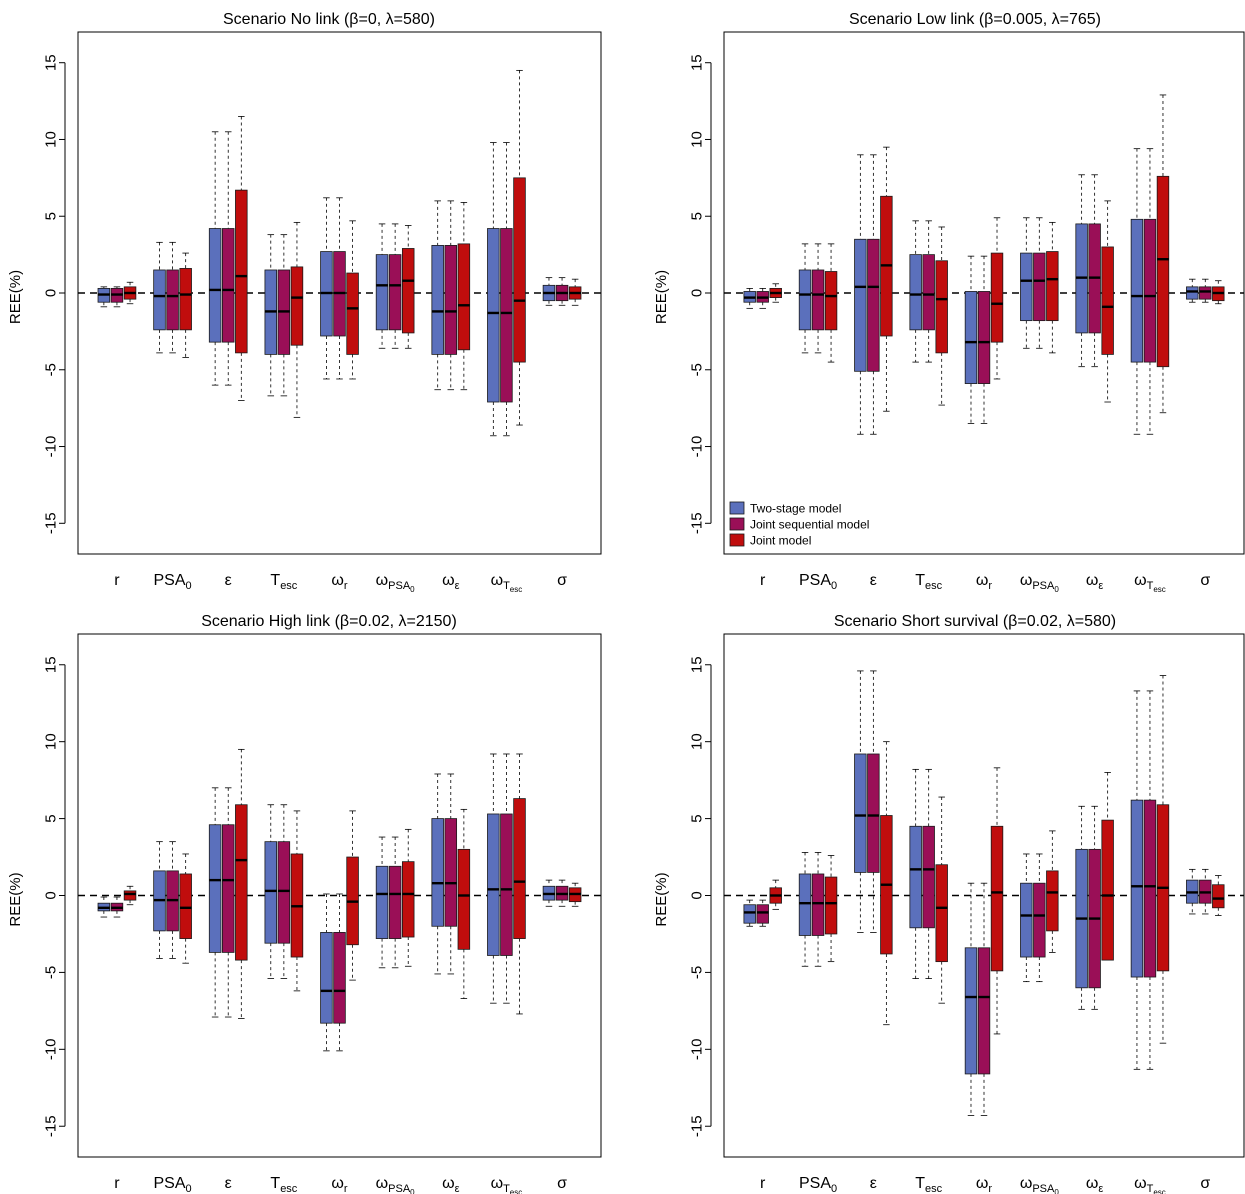 This screenshot has width=1245, height=1194. I want to click on y-tick-label: 0, so click(51, 293).